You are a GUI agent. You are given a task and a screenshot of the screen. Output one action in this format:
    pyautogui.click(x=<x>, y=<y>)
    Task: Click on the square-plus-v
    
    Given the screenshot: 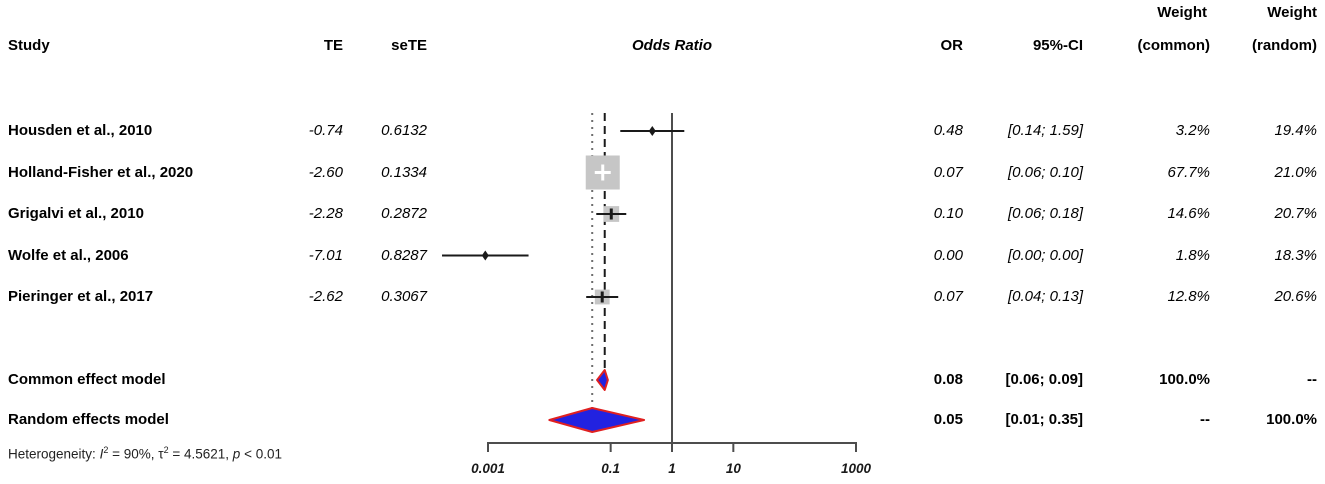 What is the action you would take?
    pyautogui.click(x=603, y=172)
    